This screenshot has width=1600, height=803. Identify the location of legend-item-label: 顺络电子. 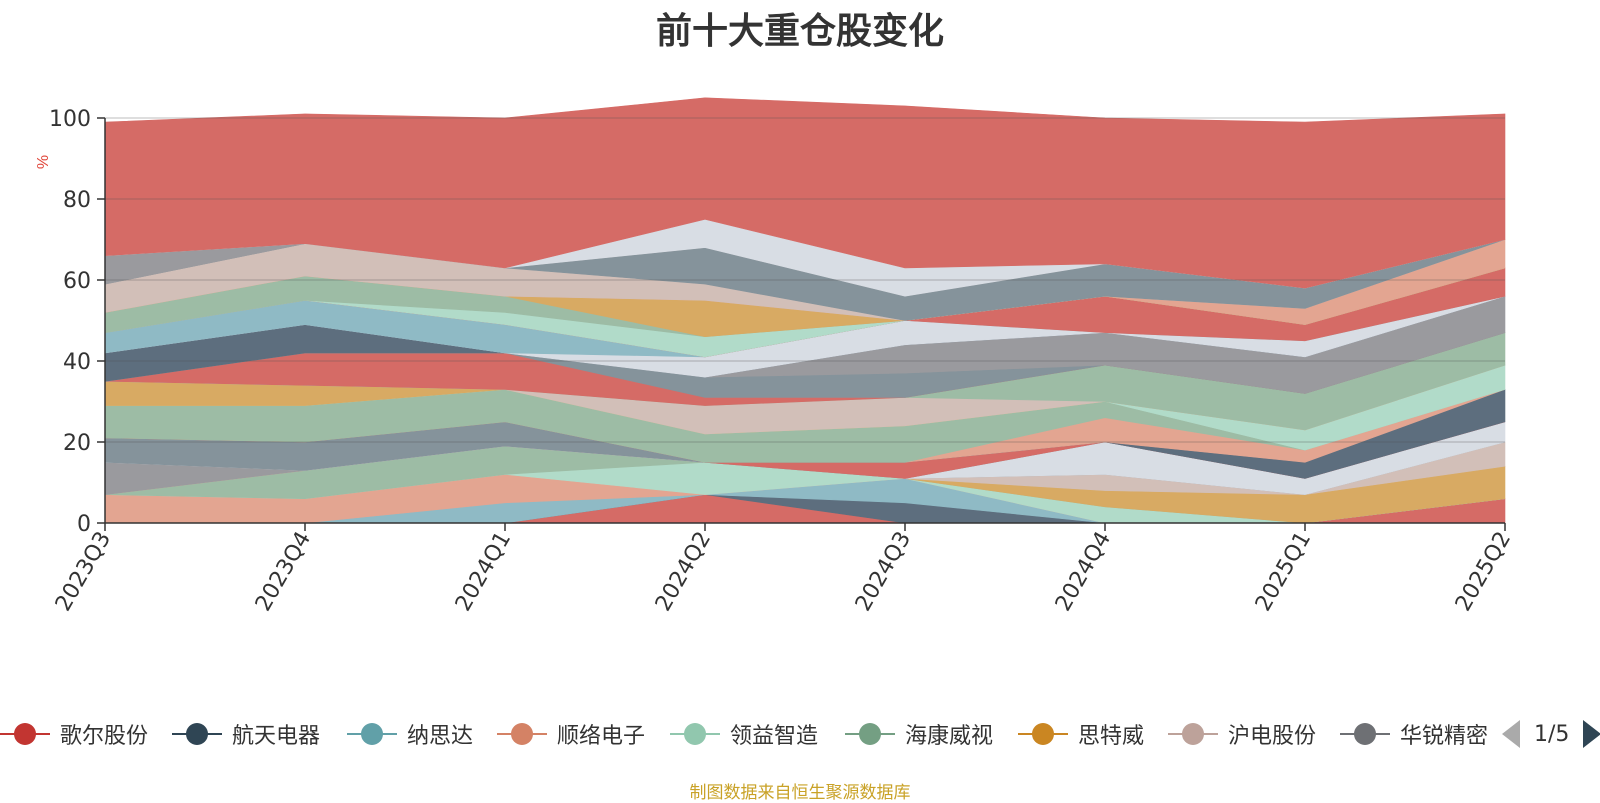
(601, 736).